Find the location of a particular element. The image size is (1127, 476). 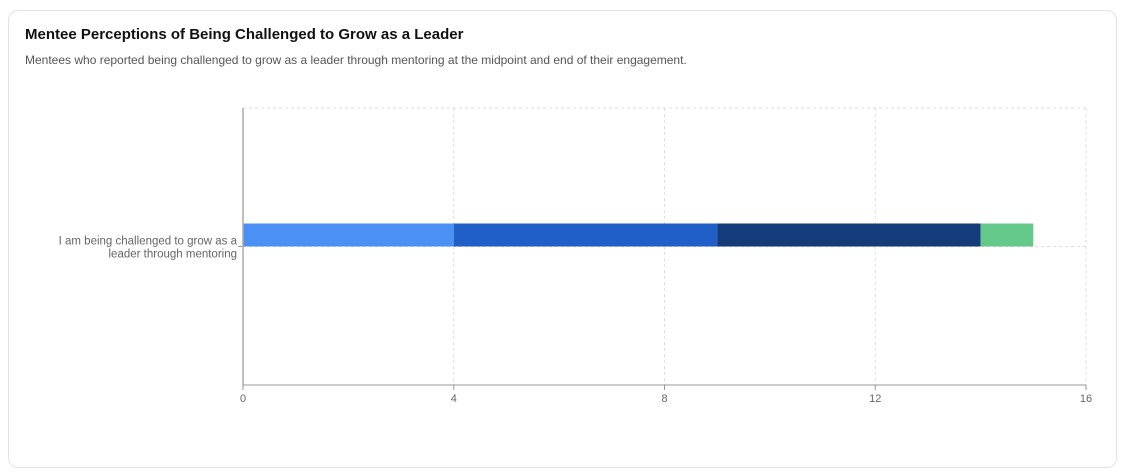

x-tick-label: 16 is located at coordinates (1086, 399).